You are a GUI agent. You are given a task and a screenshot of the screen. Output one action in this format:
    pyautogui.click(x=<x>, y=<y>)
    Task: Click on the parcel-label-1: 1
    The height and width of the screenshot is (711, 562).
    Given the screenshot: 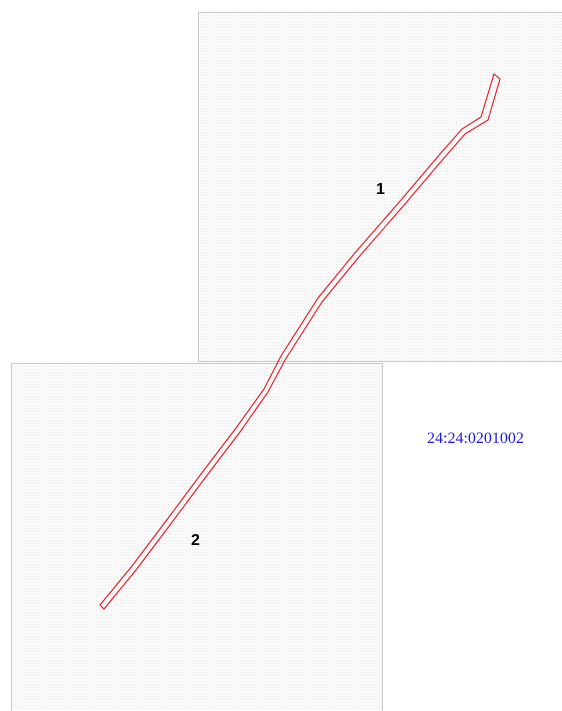 What is the action you would take?
    pyautogui.click(x=380, y=189)
    